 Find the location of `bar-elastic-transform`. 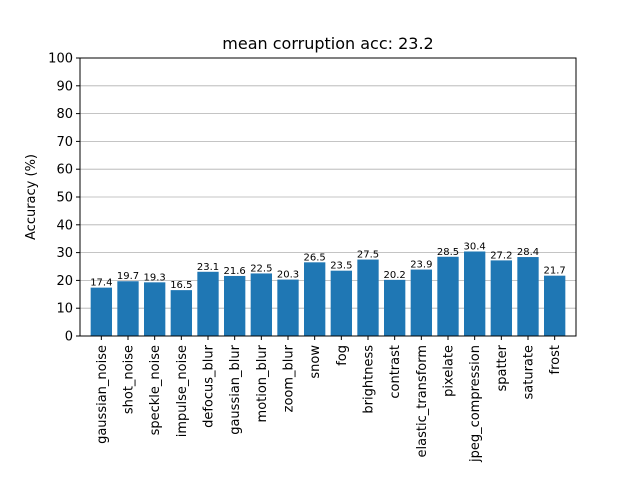

bar-elastic-transform is located at coordinates (421, 302).